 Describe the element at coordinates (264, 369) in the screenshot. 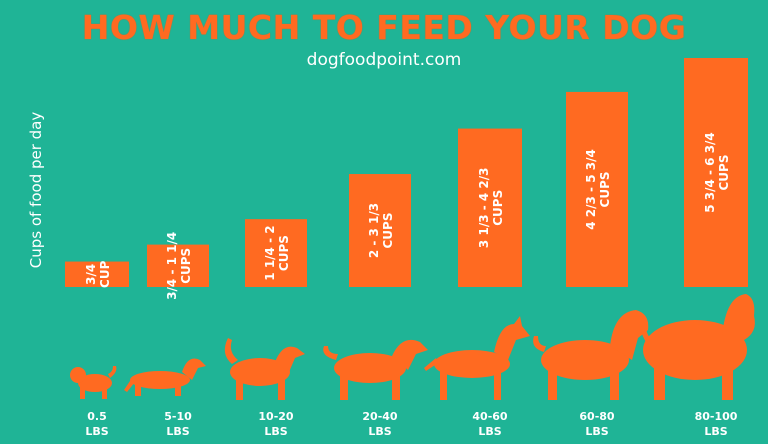

I see `dog-silhouette-small` at that location.